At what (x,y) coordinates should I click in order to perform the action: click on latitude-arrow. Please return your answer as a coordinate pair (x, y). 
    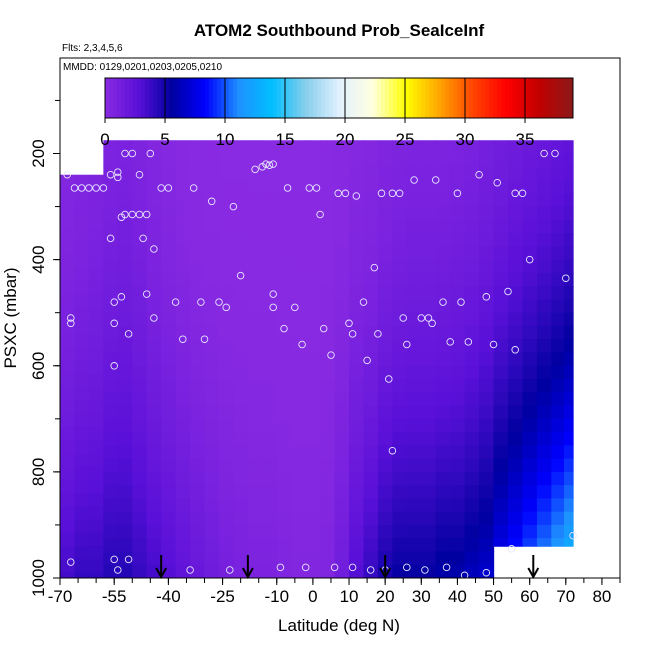
    Looking at the image, I should click on (533, 567).